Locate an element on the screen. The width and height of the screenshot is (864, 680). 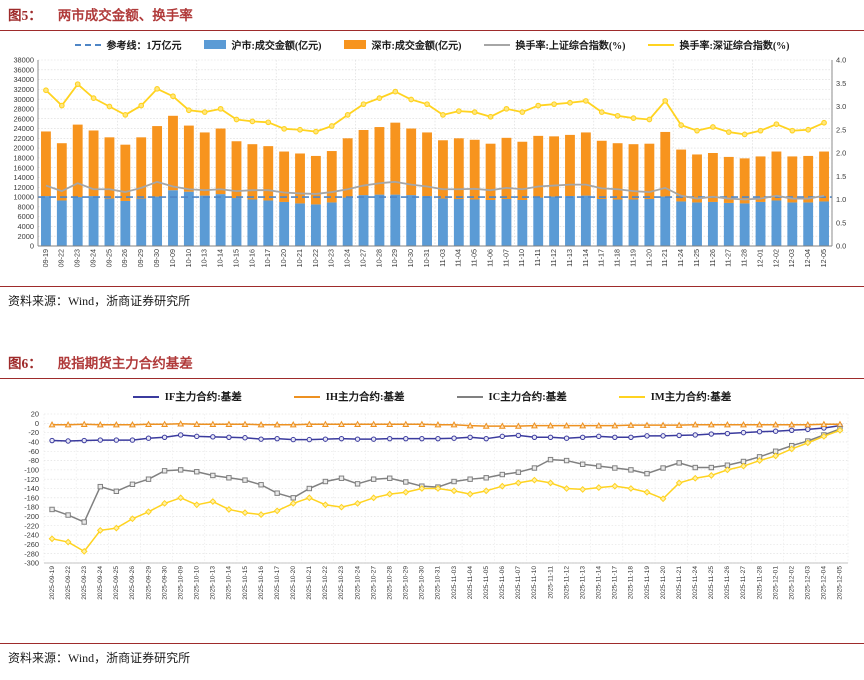
figure-5-title: 两市成交金额、换手率 is located at coordinates (125, 15).